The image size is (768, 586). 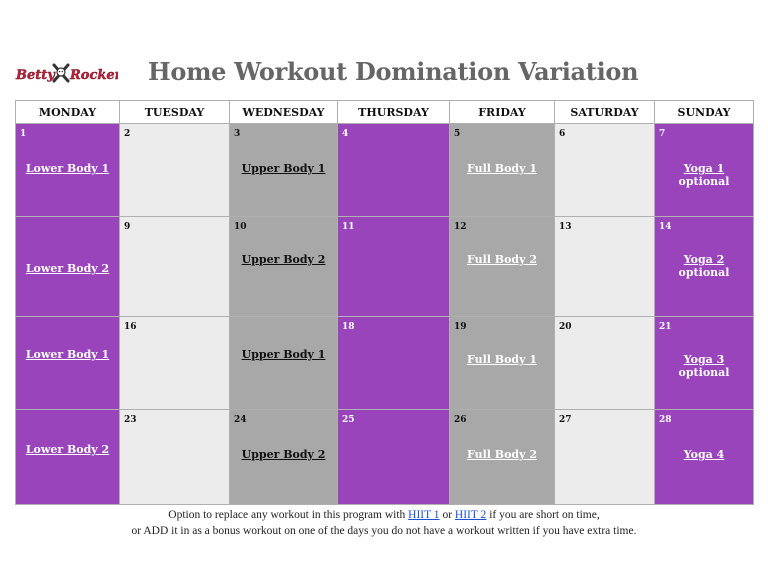 What do you see at coordinates (127, 134) in the screenshot?
I see `day-number: 2` at bounding box center [127, 134].